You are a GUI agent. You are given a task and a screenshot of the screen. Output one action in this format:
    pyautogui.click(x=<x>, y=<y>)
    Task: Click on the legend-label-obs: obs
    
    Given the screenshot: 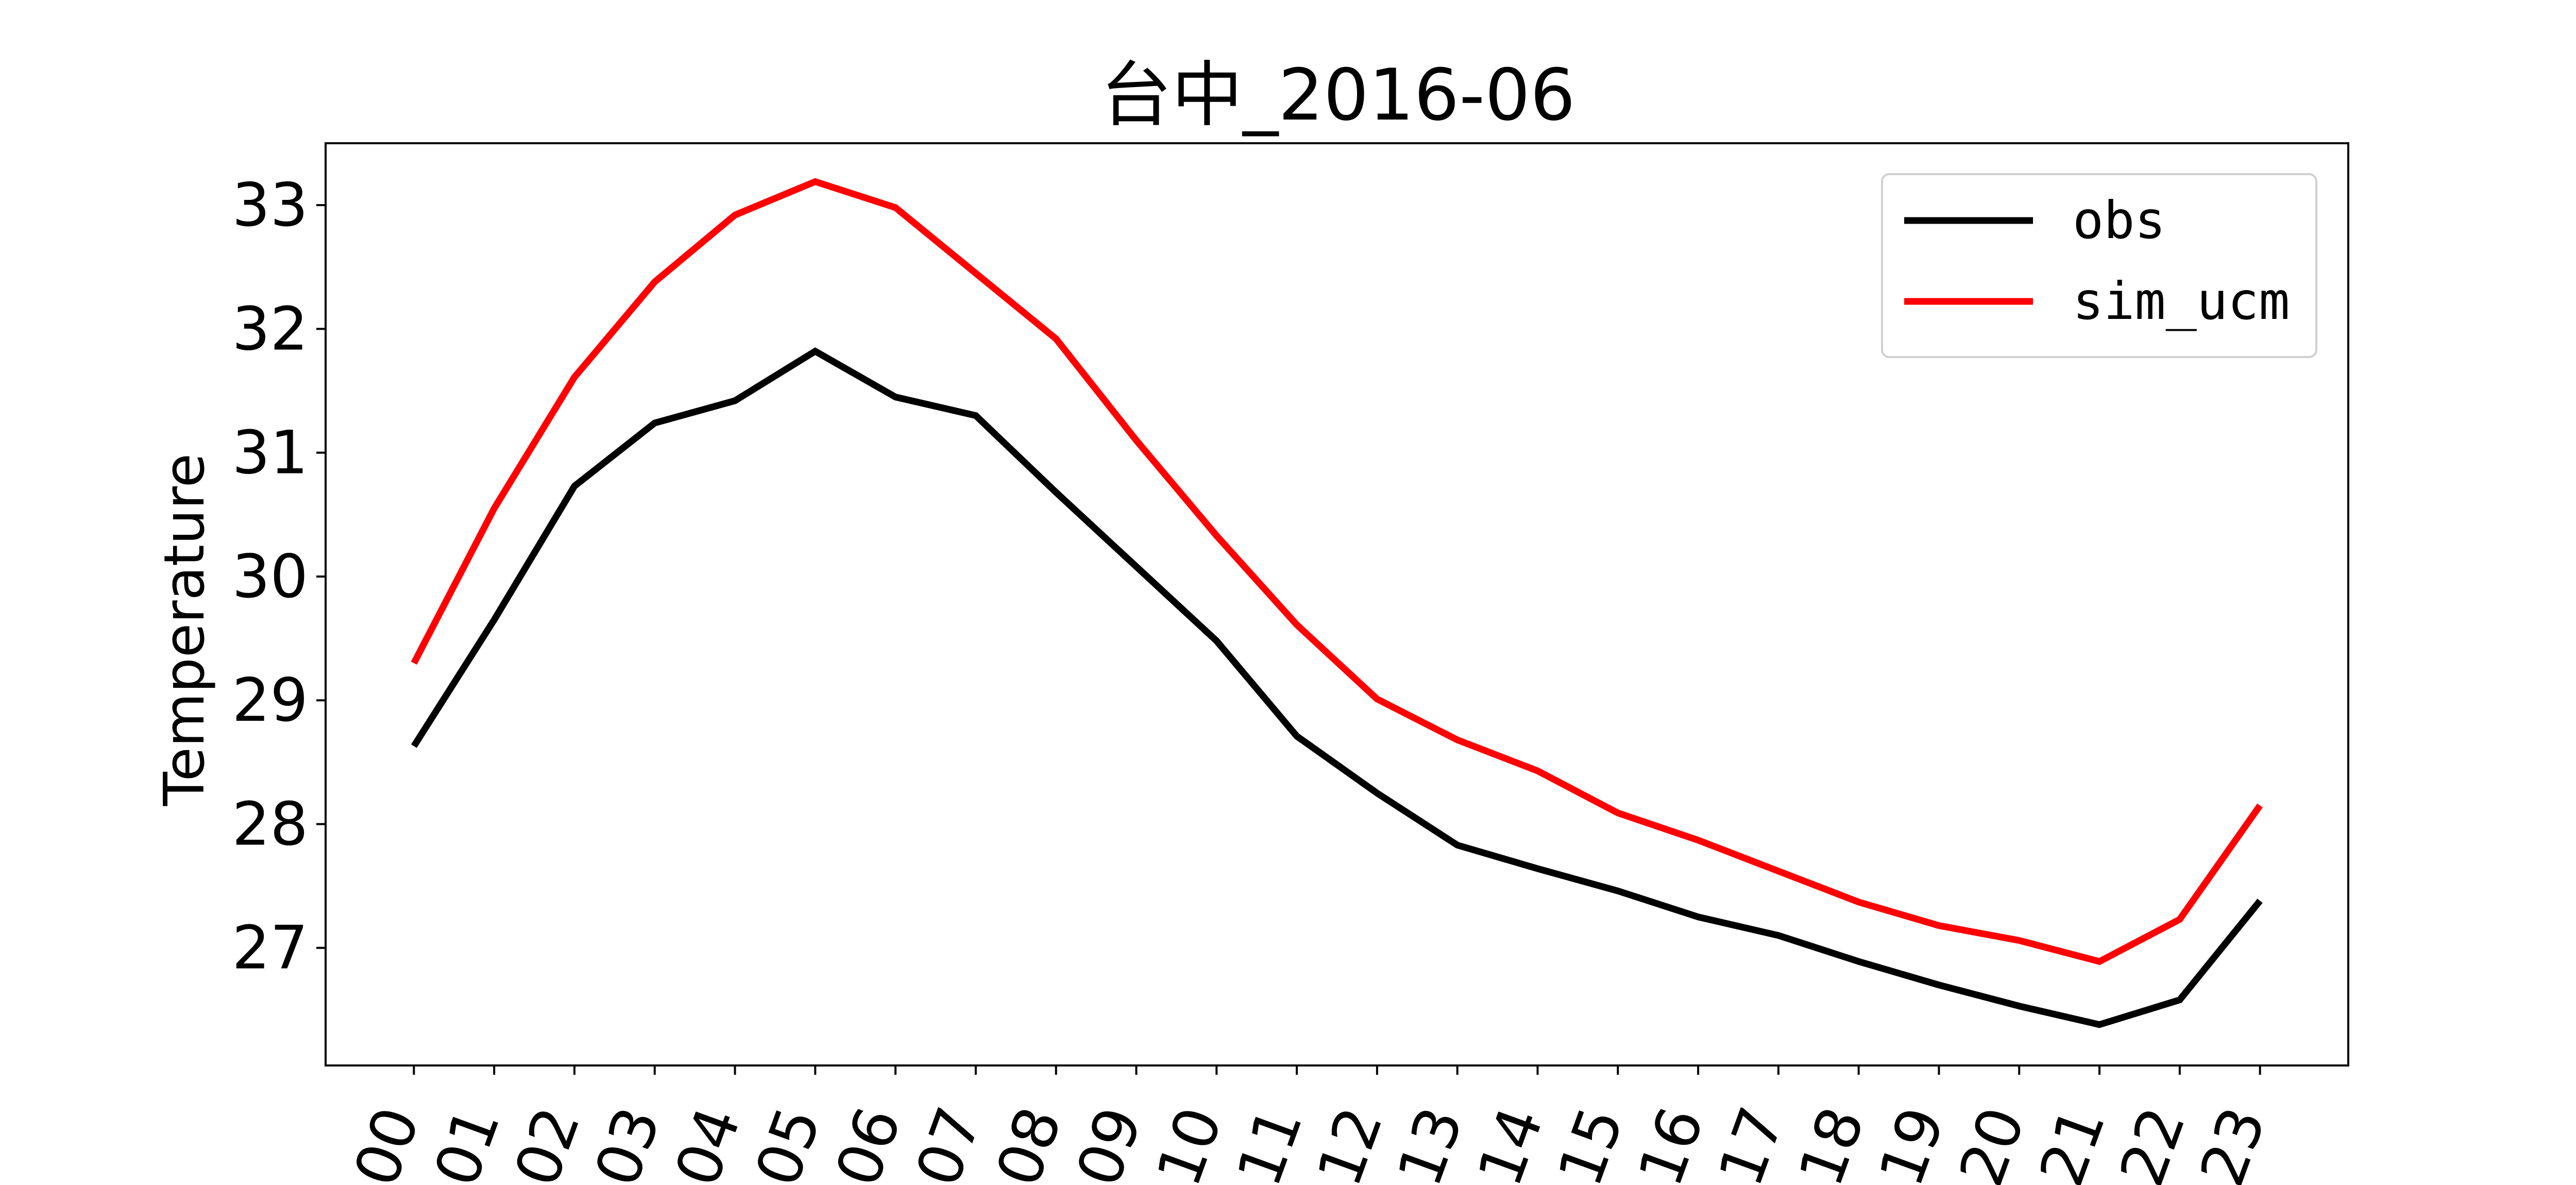 What is the action you would take?
    pyautogui.click(x=2119, y=220)
    